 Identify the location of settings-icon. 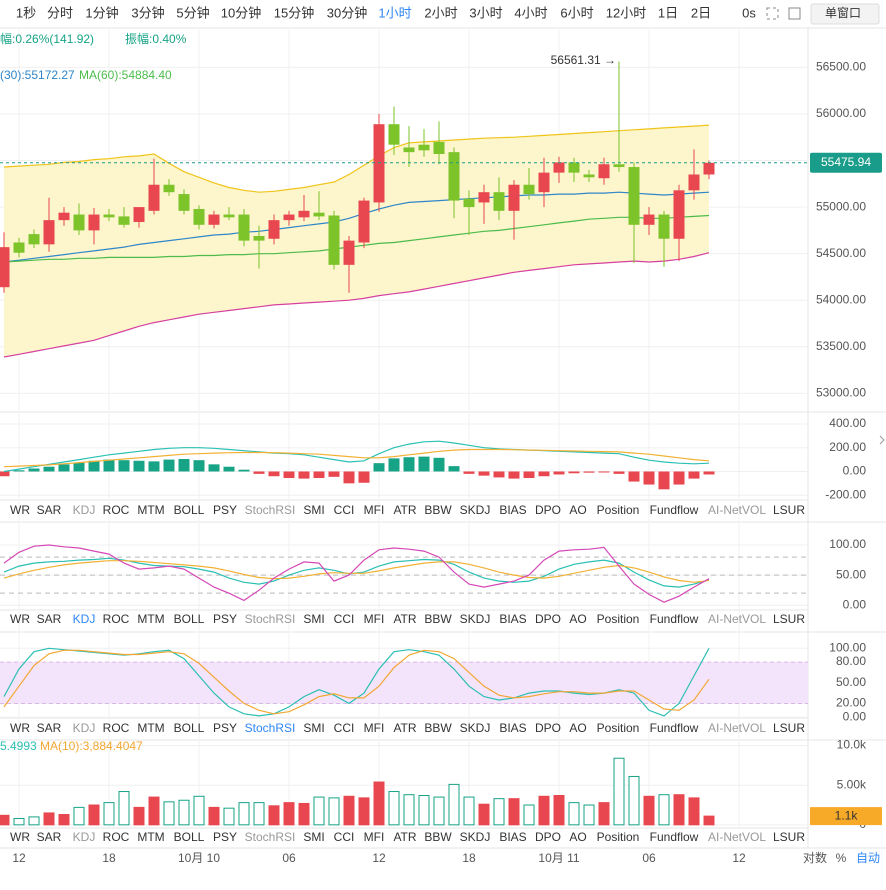
(794, 13).